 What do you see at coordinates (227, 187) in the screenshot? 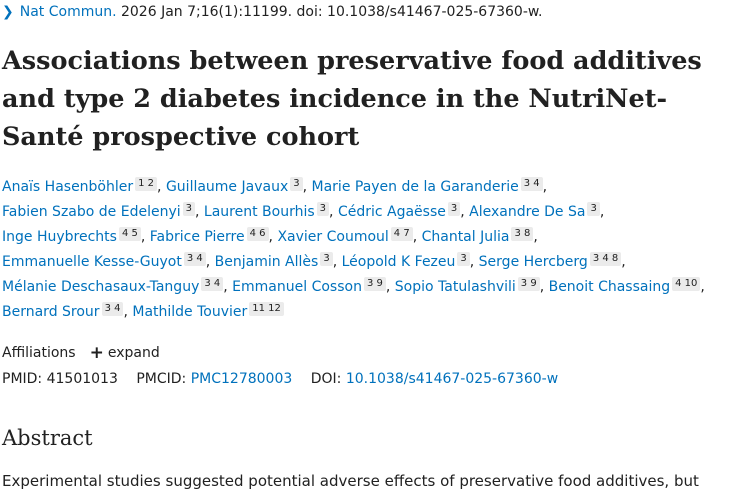
I see `author-name-link: Guillaume Javaux` at bounding box center [227, 187].